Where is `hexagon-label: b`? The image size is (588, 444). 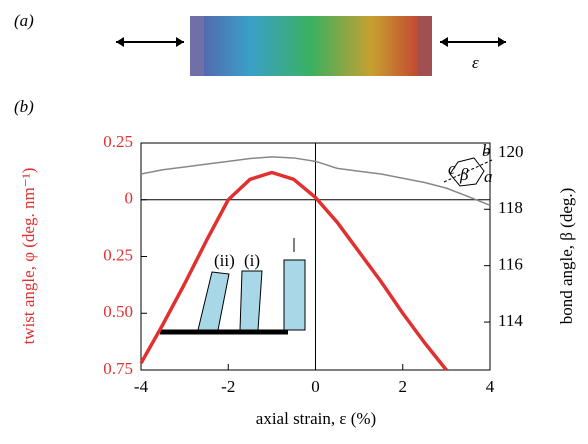 hexagon-label: b is located at coordinates (486, 150).